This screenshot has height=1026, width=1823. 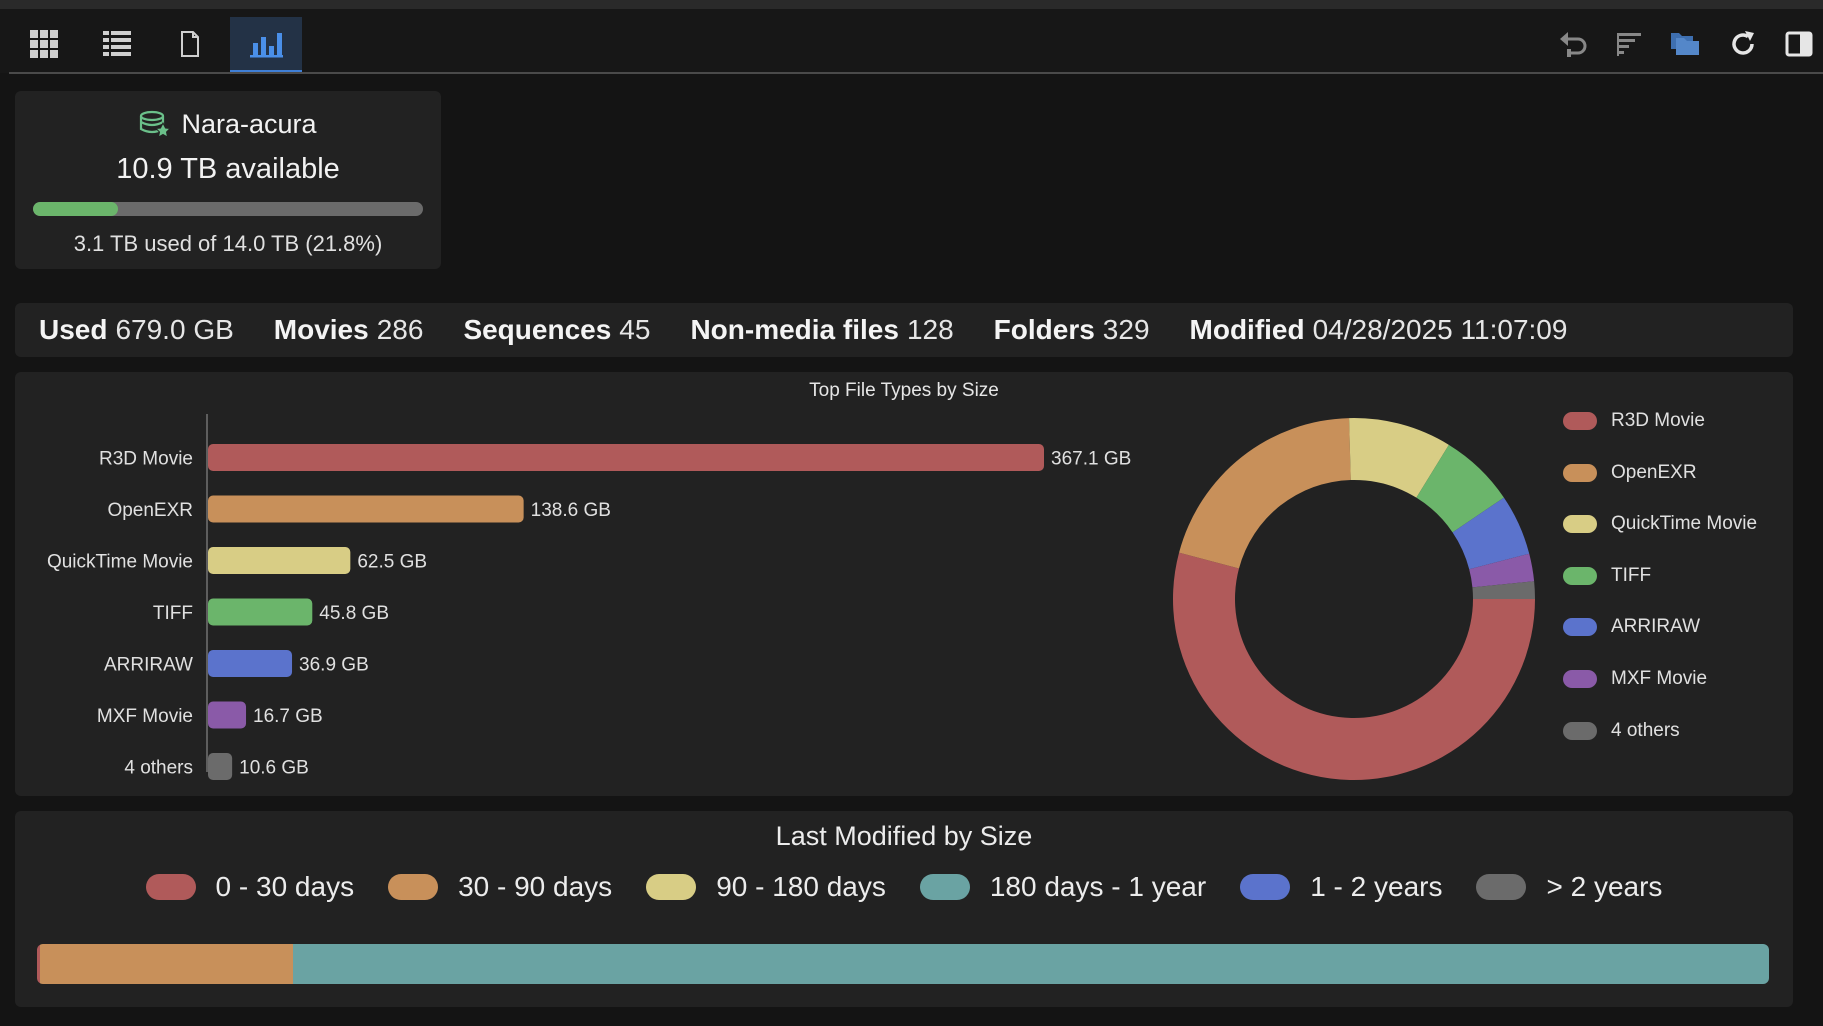 I want to click on legend-label: OpenEXR, so click(x=1654, y=472).